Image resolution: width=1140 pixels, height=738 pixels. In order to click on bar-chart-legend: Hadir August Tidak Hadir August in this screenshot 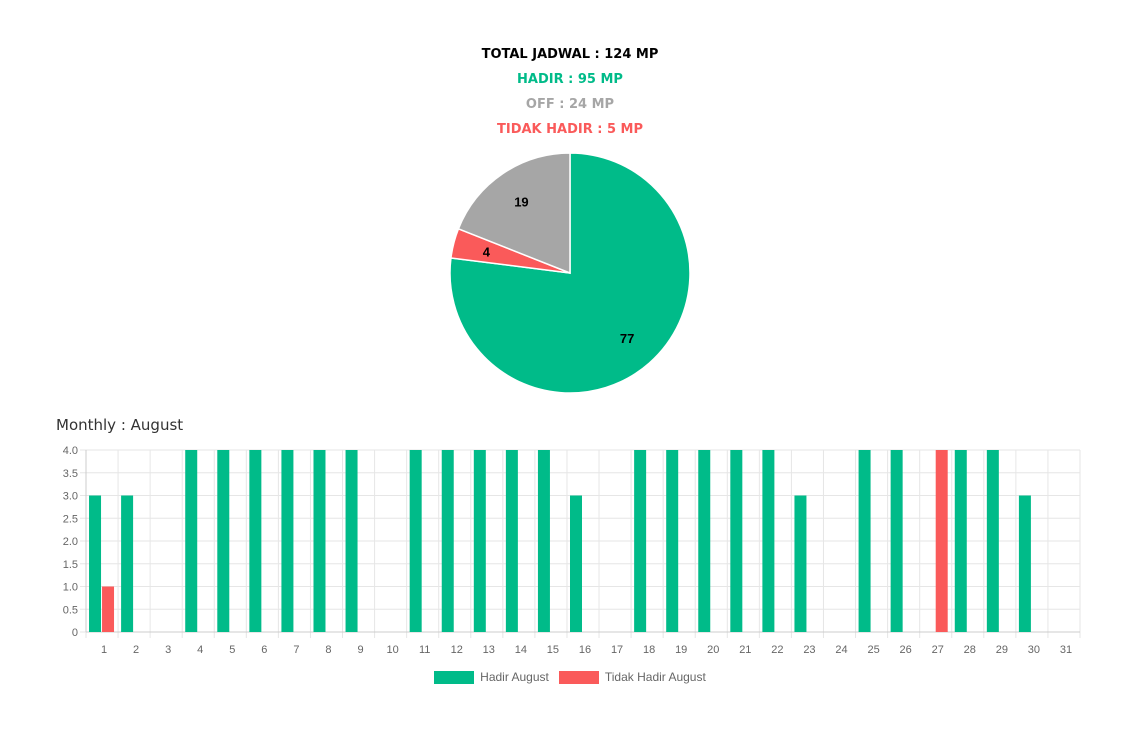, I will do `click(570, 677)`.